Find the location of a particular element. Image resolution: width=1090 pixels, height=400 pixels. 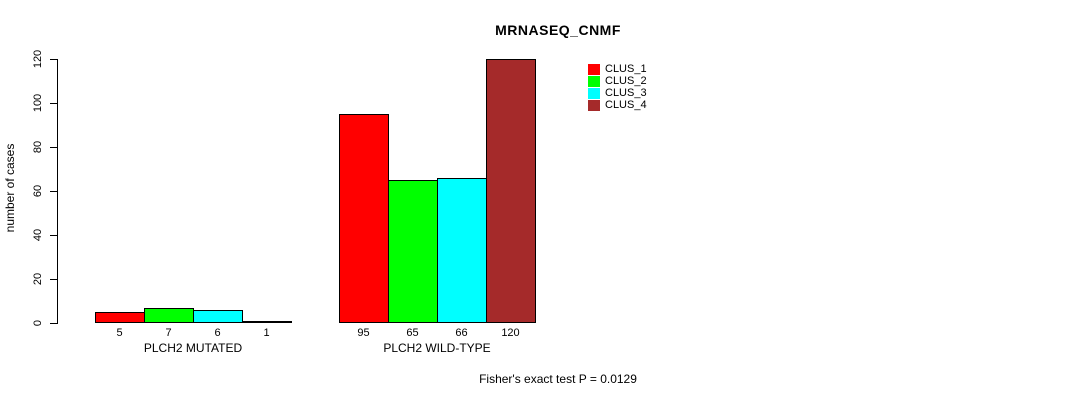

legend-label: CLUS_4 is located at coordinates (626, 105).